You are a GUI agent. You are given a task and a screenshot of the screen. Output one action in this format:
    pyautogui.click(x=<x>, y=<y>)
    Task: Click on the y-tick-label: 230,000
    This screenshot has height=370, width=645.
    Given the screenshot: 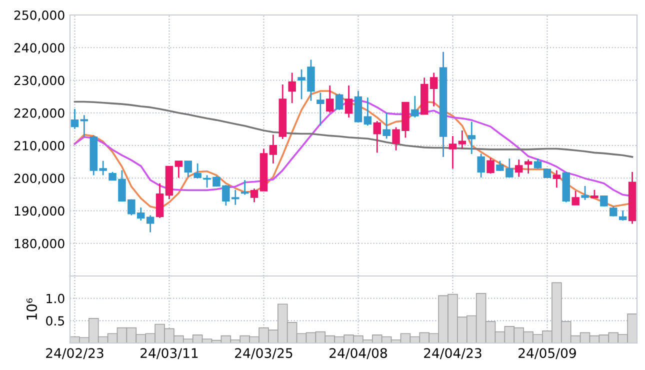 What is the action you would take?
    pyautogui.click(x=39, y=81)
    